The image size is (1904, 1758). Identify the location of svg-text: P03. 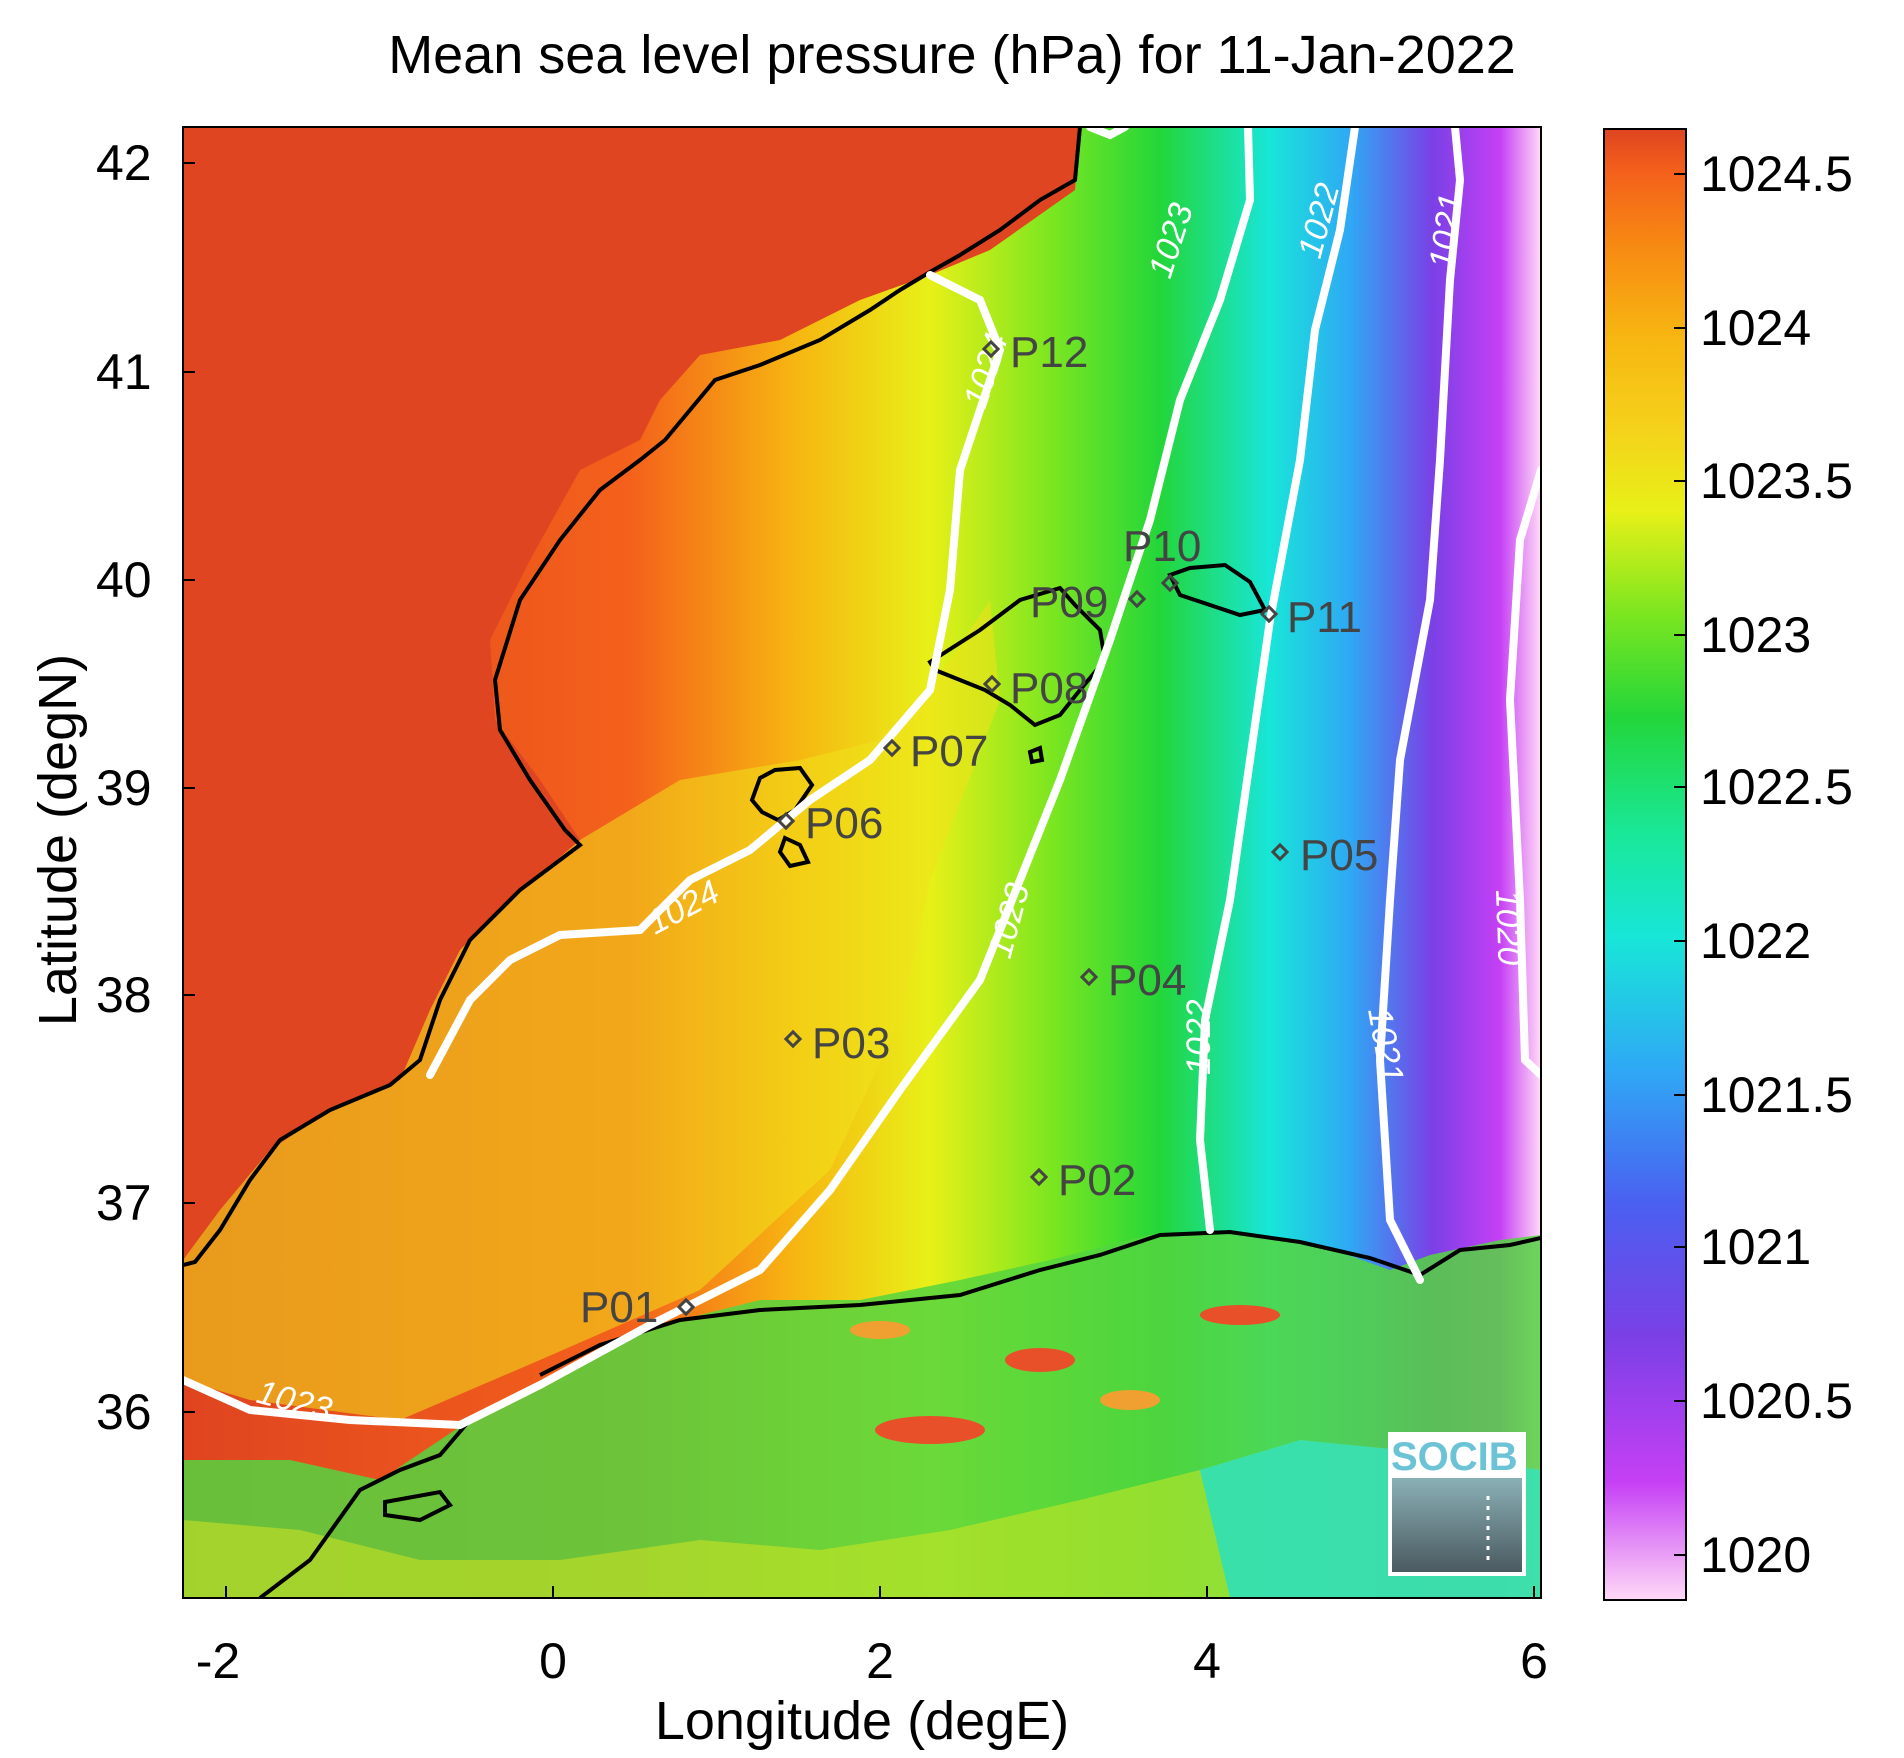
(851, 1043).